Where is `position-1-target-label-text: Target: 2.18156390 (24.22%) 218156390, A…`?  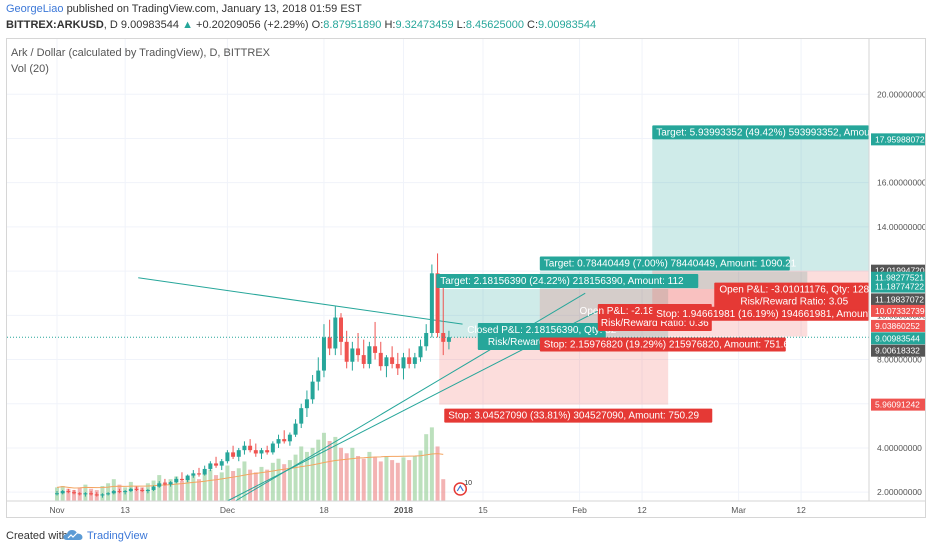 position-1-target-label-text: Target: 2.18156390 (24.22%) 218156390, A… is located at coordinates (562, 281).